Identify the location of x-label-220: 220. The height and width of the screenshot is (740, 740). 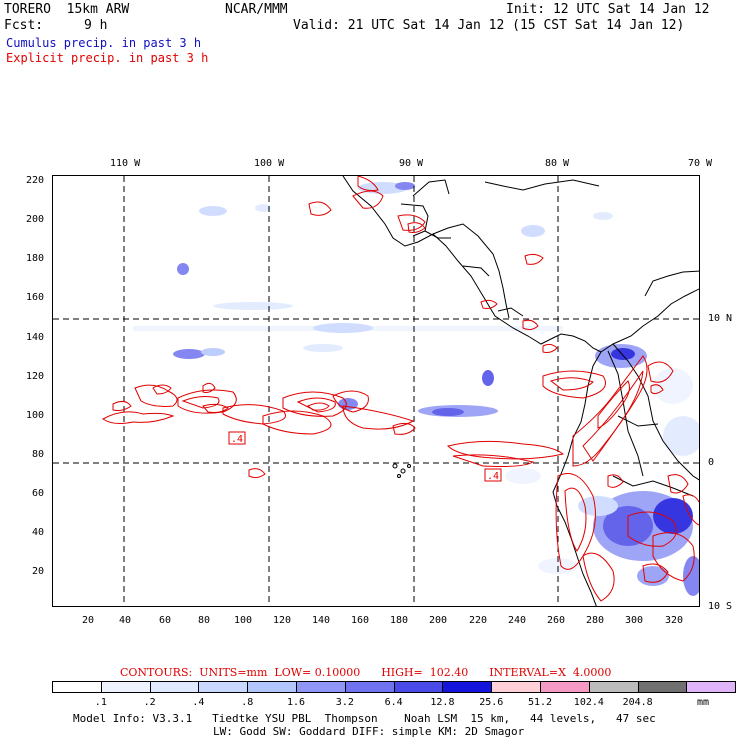
(478, 620).